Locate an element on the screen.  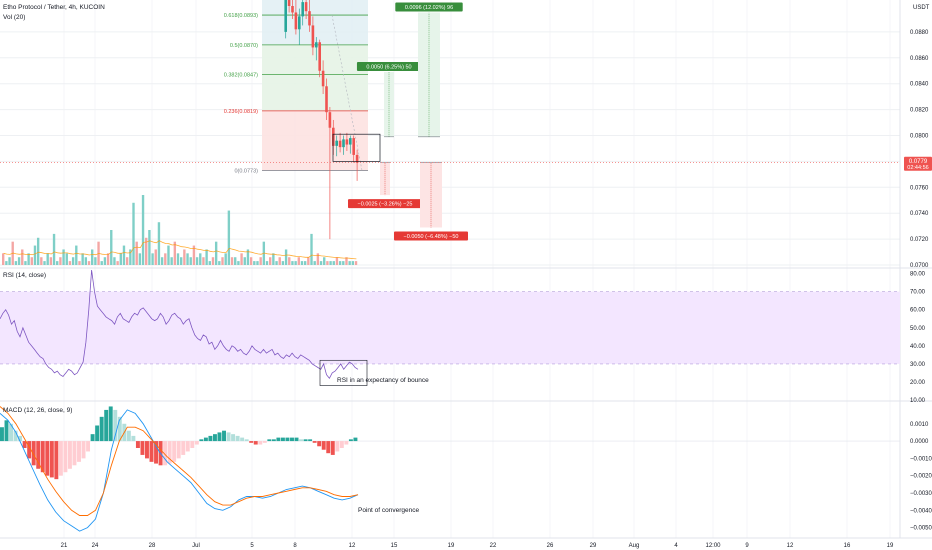
rsi-band is located at coordinates (450, 327).